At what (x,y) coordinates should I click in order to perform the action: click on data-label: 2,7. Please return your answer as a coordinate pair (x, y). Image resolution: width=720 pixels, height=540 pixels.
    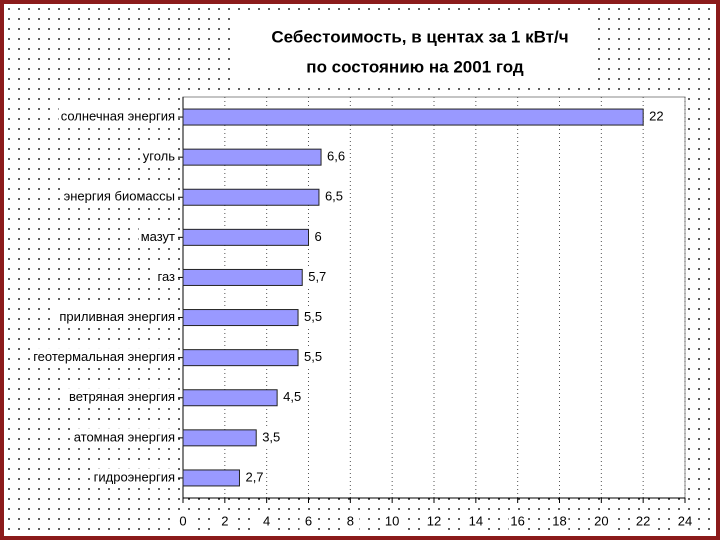
    Looking at the image, I should click on (254, 476).